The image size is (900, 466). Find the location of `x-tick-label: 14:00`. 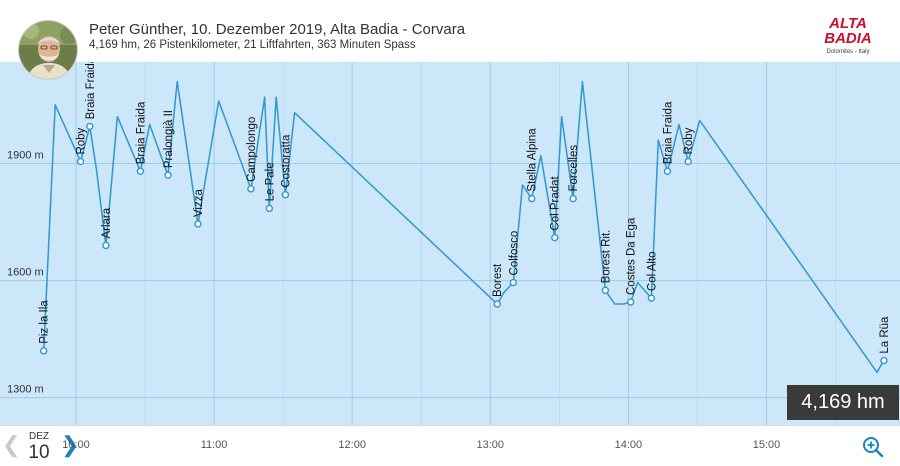

x-tick-label: 14:00 is located at coordinates (628, 445).